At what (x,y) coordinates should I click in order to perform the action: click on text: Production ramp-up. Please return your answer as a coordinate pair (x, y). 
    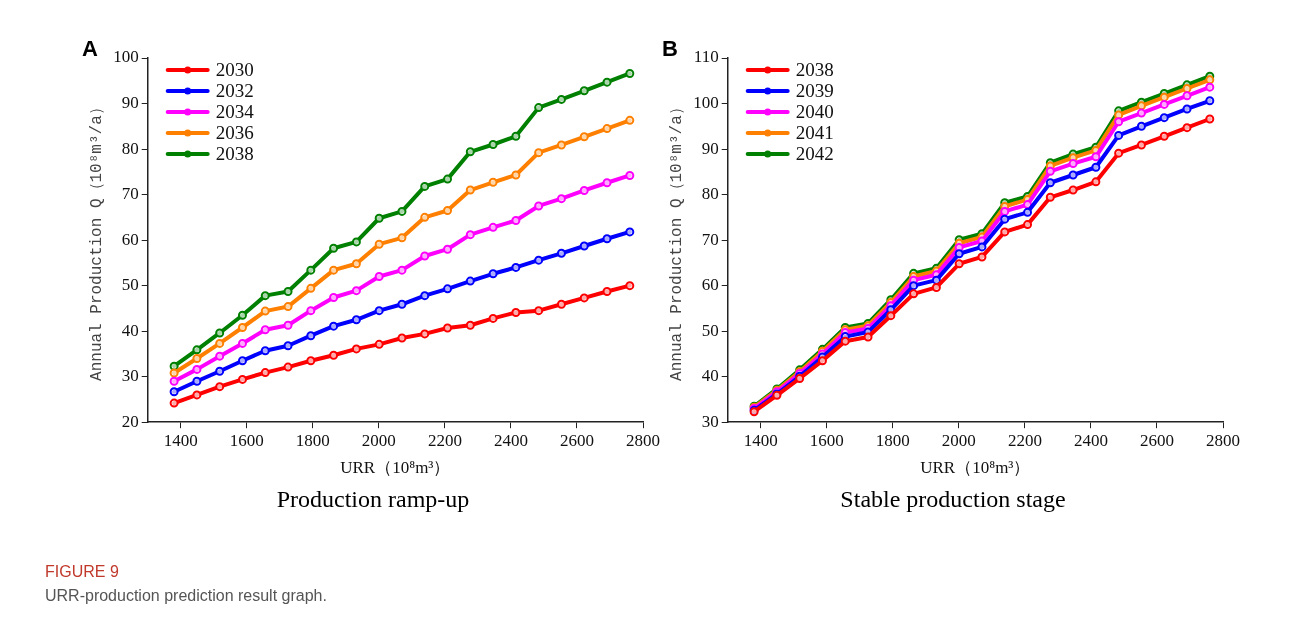
    Looking at the image, I should click on (373, 499).